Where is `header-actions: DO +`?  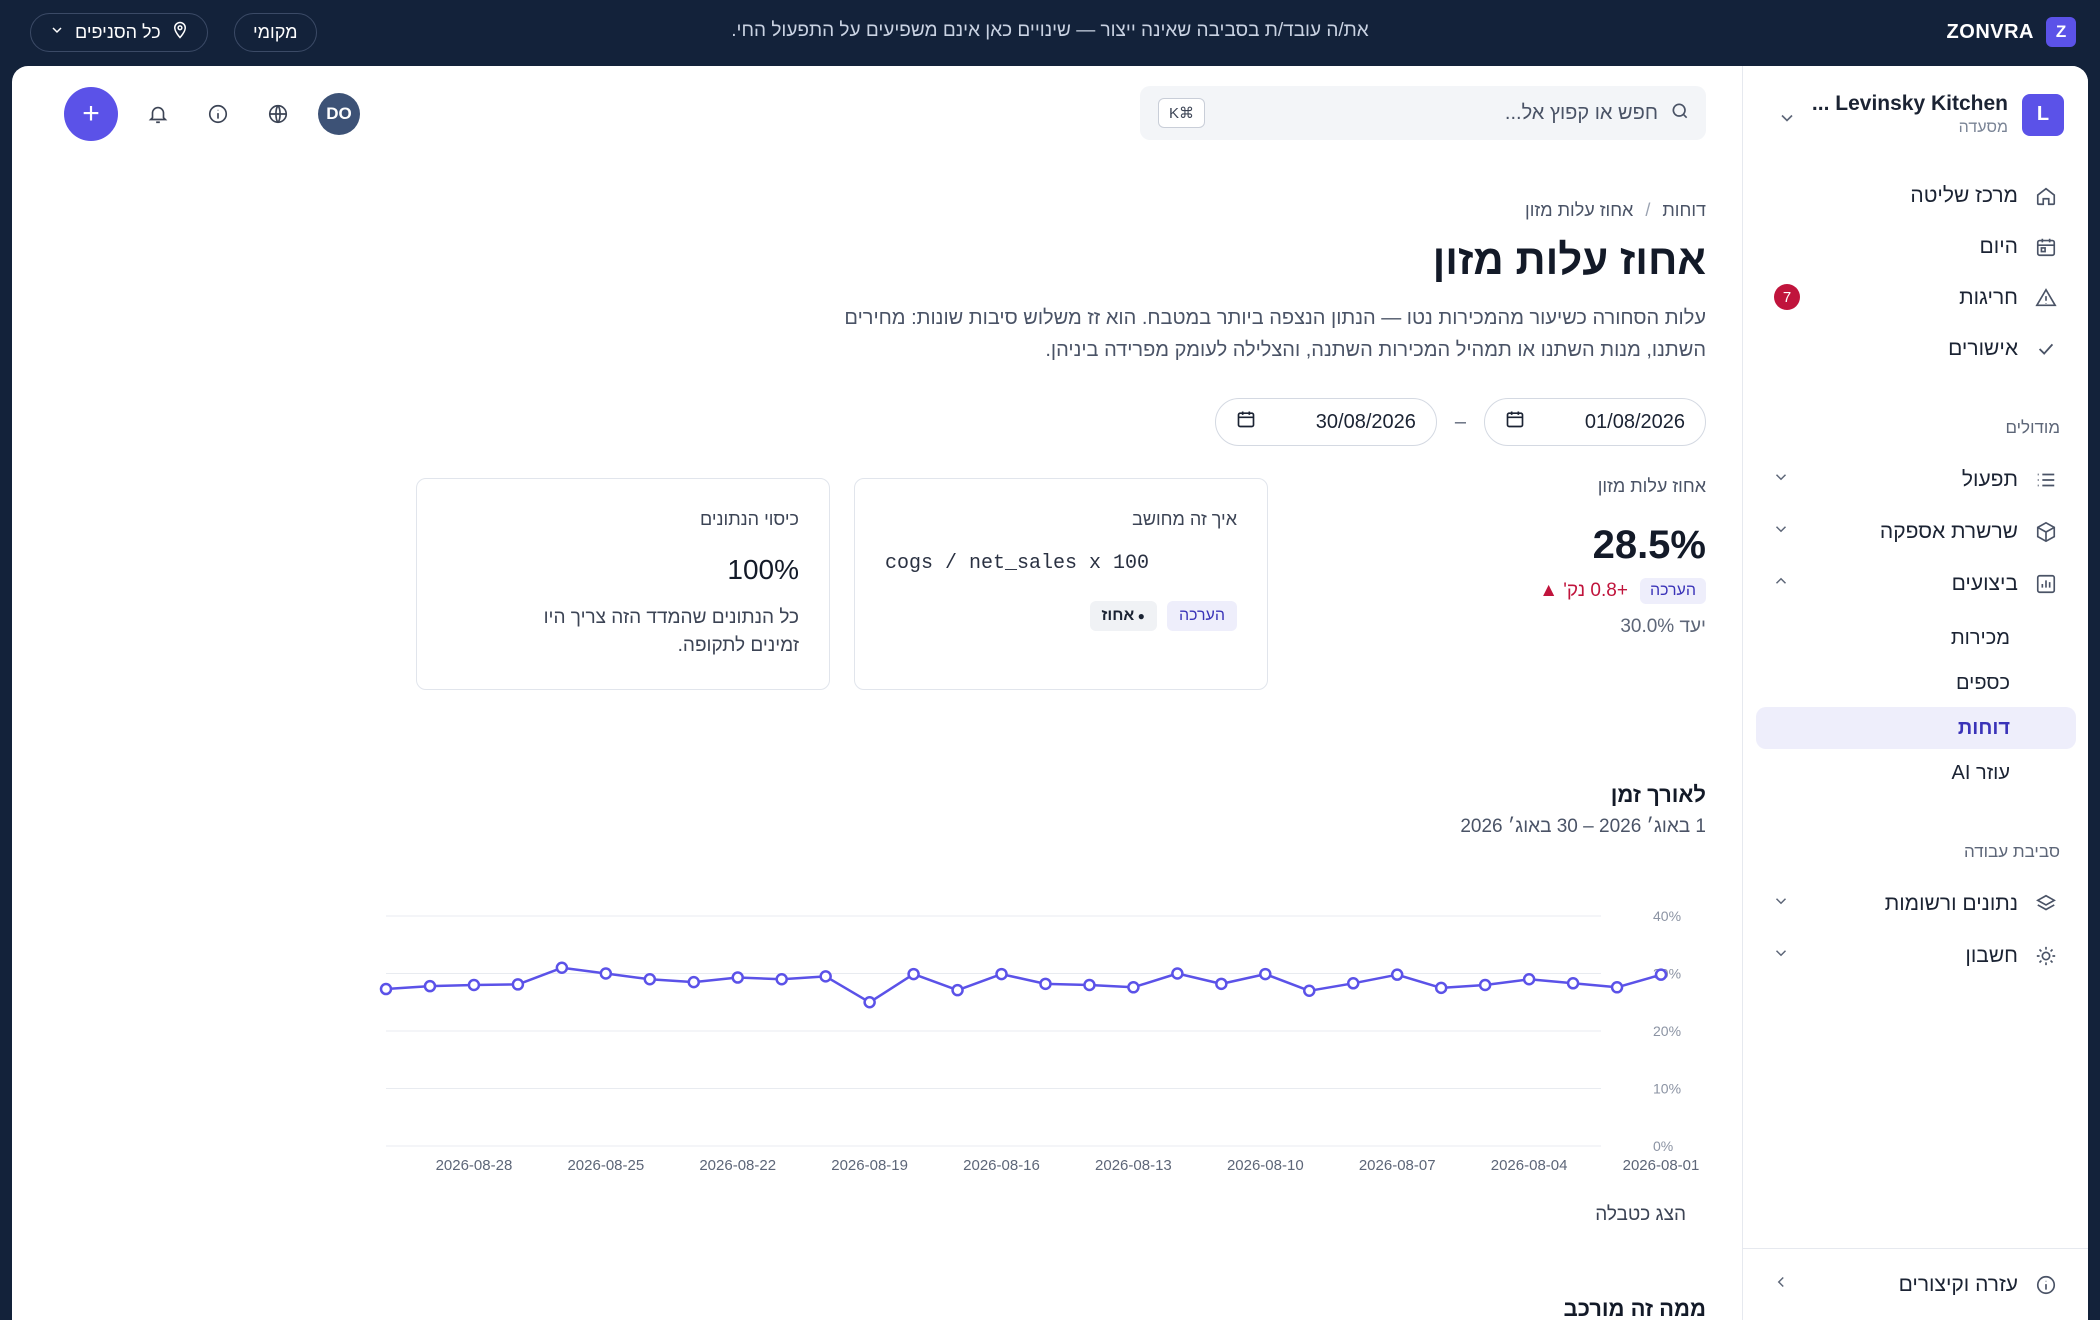 header-actions: DO + is located at coordinates (212, 114).